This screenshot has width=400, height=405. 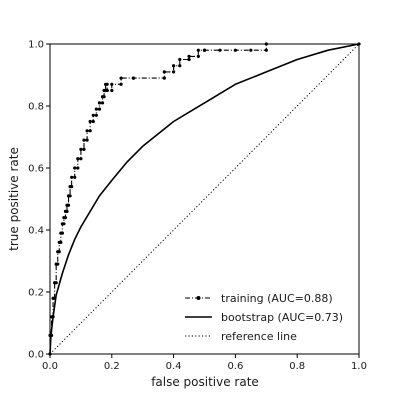 I want to click on legend-label-0: training (AUC=0.88), so click(x=277, y=298).